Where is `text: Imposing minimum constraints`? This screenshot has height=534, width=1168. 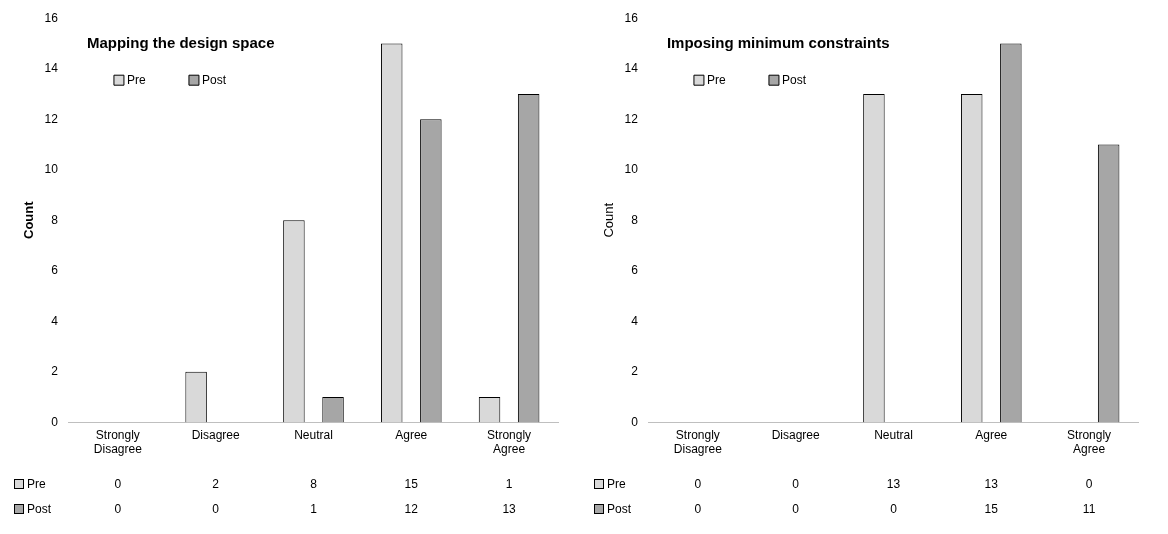 text: Imposing minimum constraints is located at coordinates (778, 43).